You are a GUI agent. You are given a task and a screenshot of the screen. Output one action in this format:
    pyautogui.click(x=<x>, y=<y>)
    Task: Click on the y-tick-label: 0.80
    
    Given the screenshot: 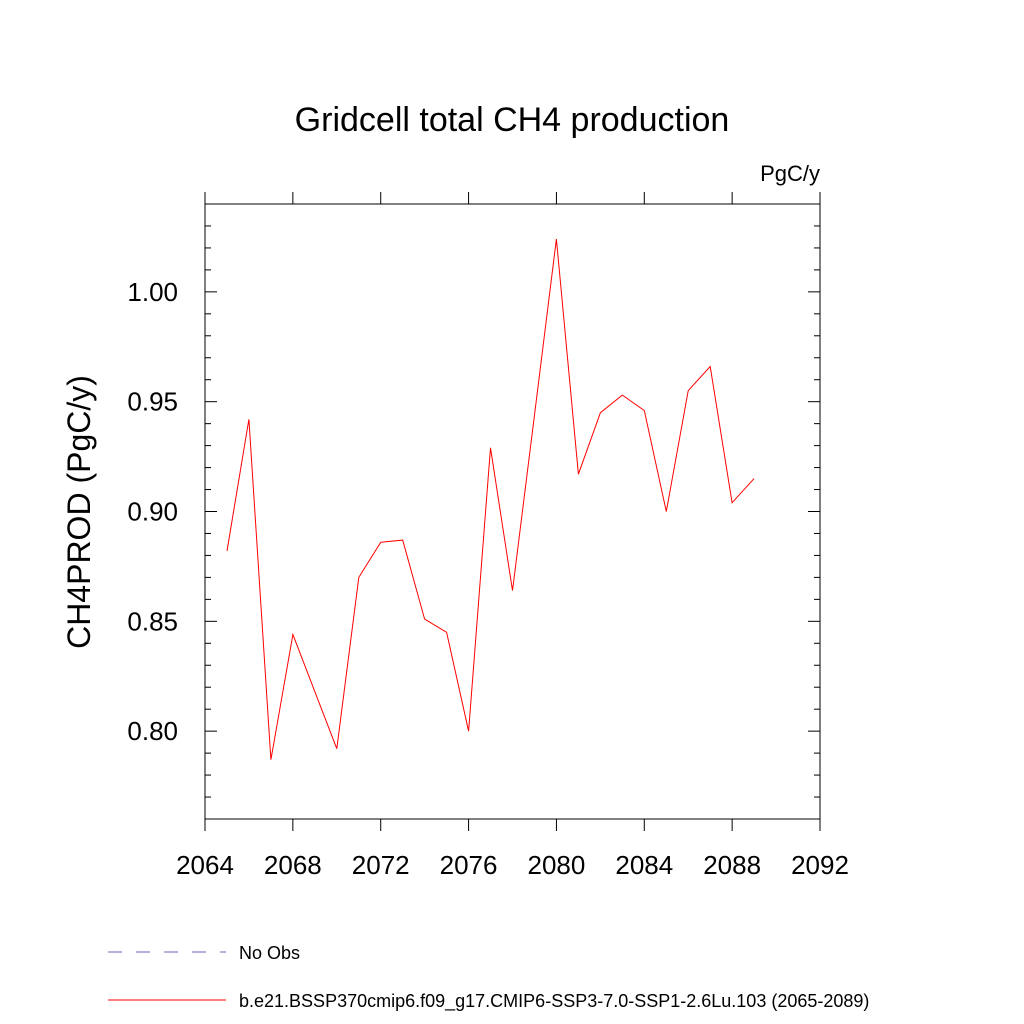 What is the action you would take?
    pyautogui.click(x=152, y=731)
    